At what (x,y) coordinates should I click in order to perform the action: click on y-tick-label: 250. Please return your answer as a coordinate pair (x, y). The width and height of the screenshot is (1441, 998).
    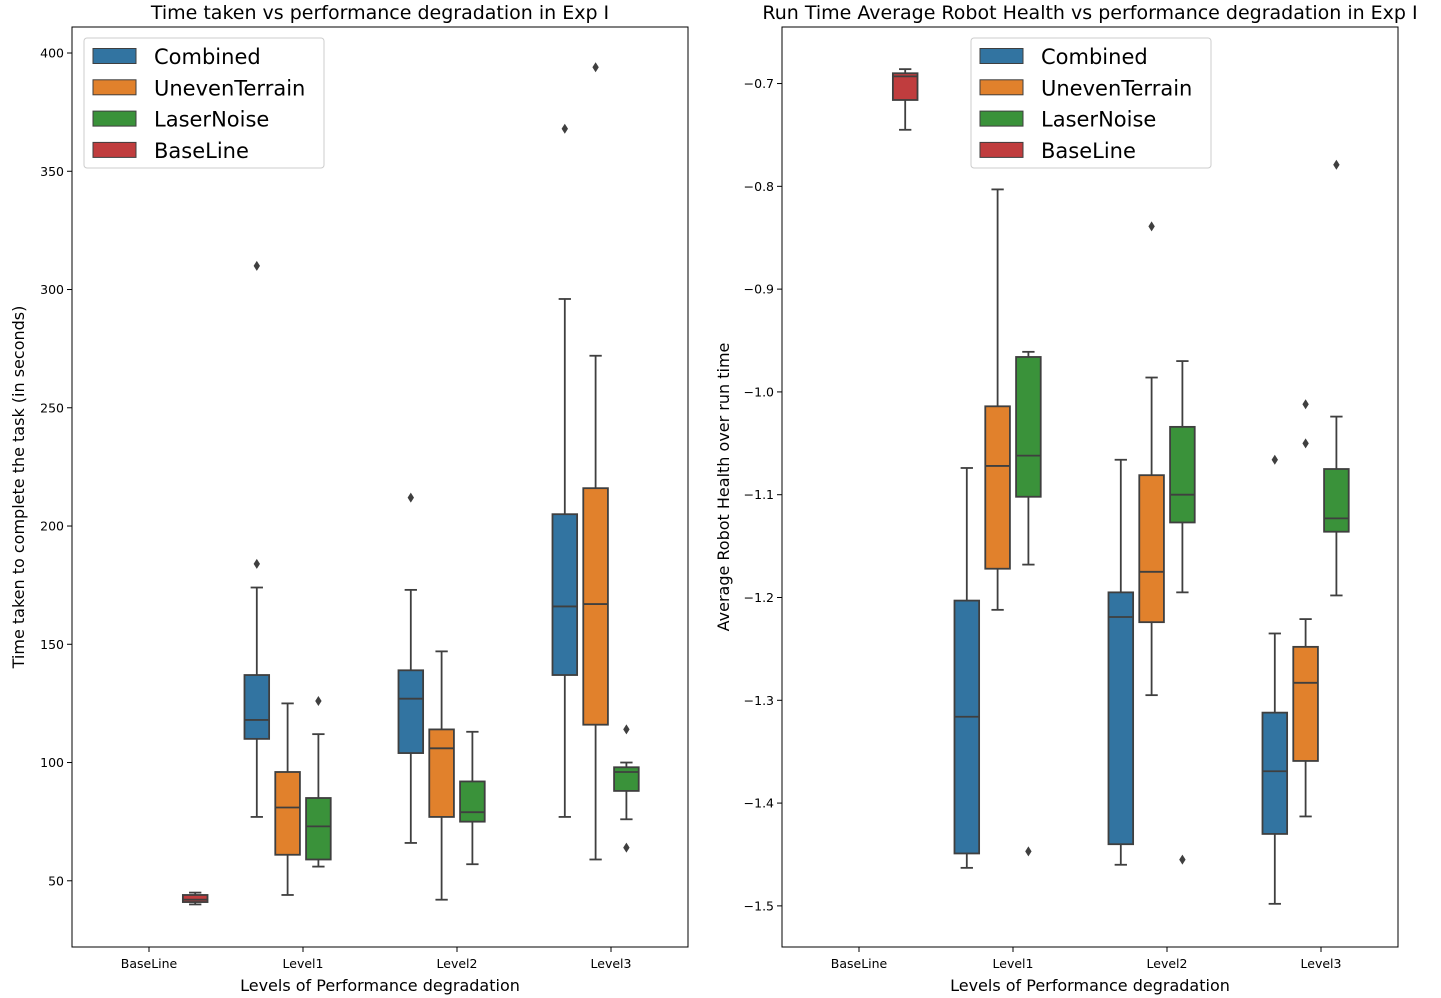
    Looking at the image, I should click on (52, 407).